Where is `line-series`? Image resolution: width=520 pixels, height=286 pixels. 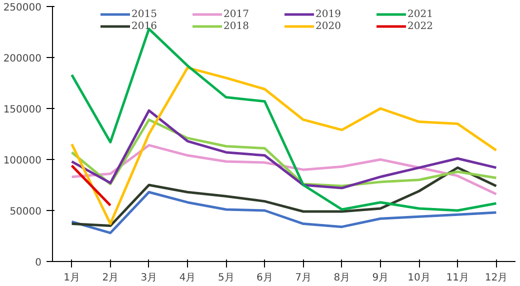 line-series is located at coordinates (284, 212).